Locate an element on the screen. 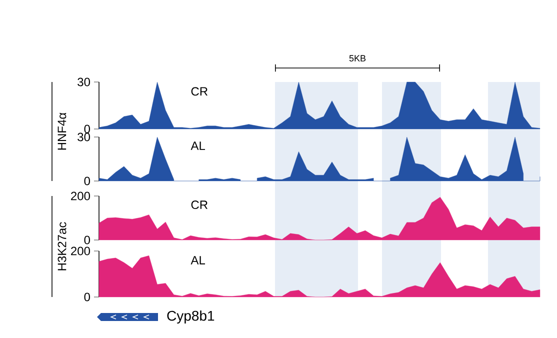  text: 5KB is located at coordinates (357, 58).